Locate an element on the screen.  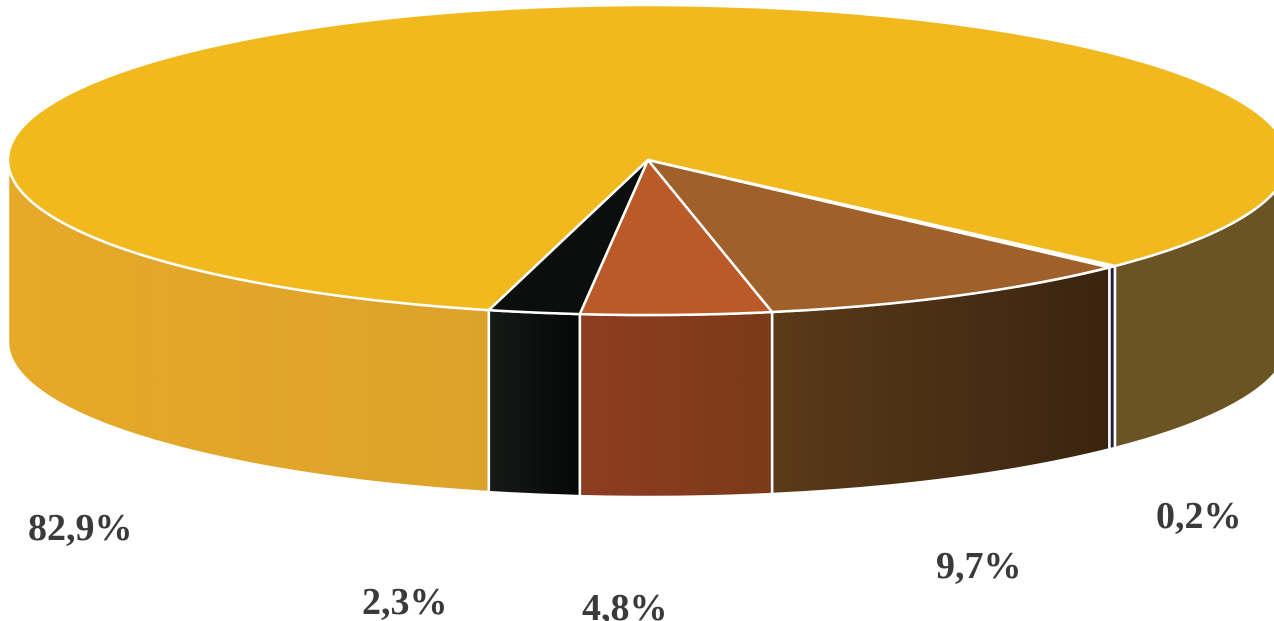
data-label-4: 9,7% is located at coordinates (979, 566).